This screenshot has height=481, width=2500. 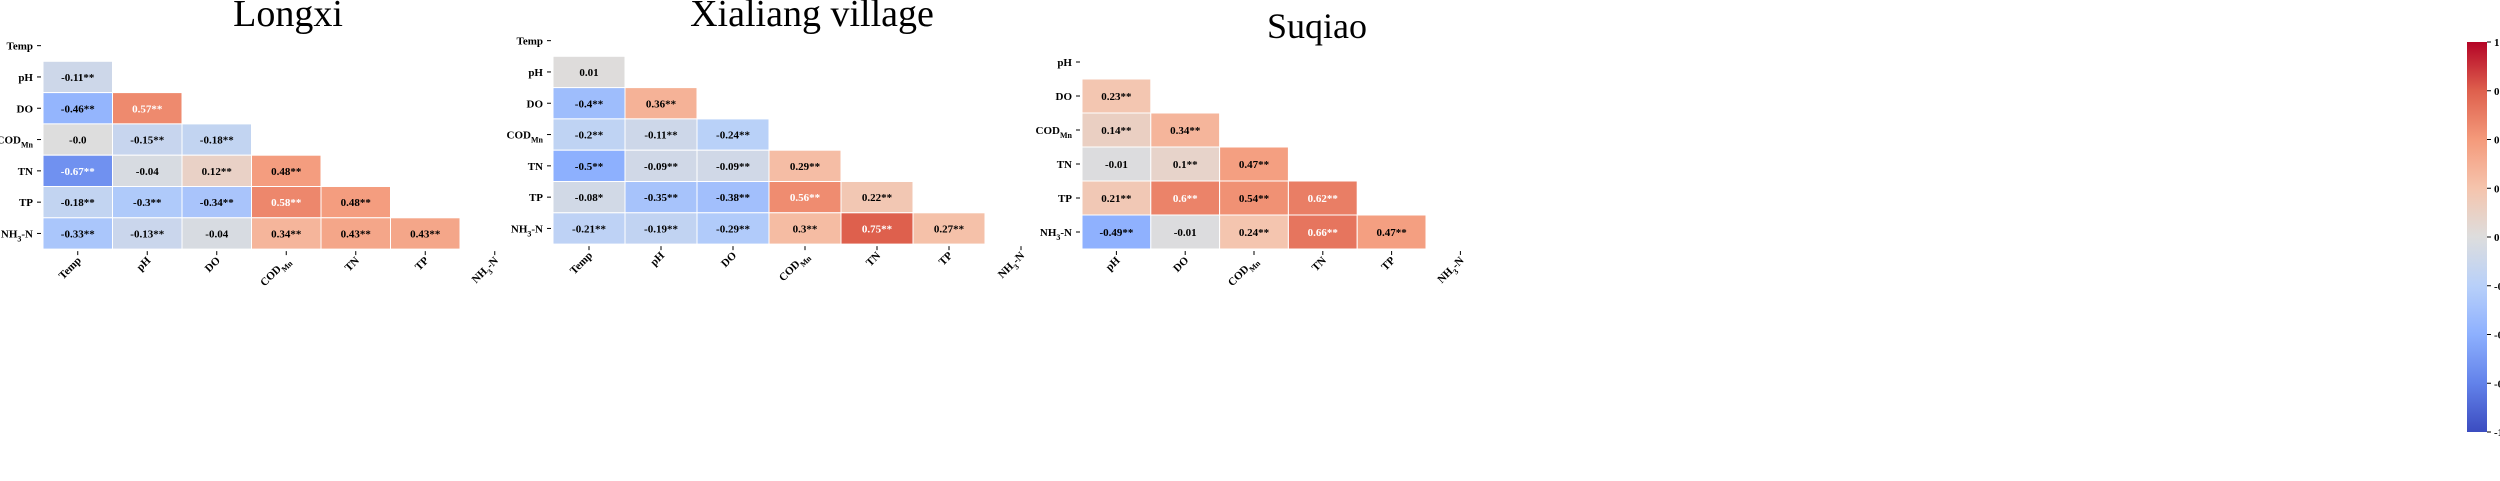 What do you see at coordinates (661, 198) in the screenshot?
I see `cell-value-label: -0.35**` at bounding box center [661, 198].